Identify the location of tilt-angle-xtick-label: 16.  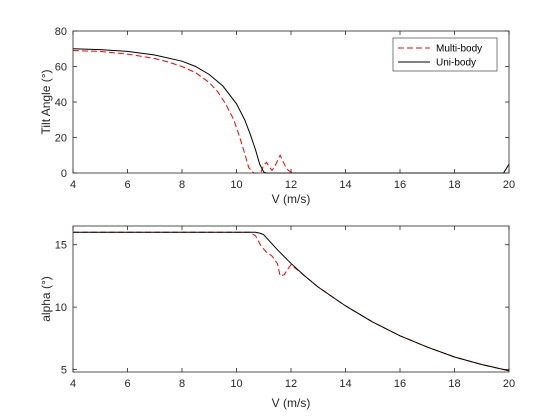
(400, 185).